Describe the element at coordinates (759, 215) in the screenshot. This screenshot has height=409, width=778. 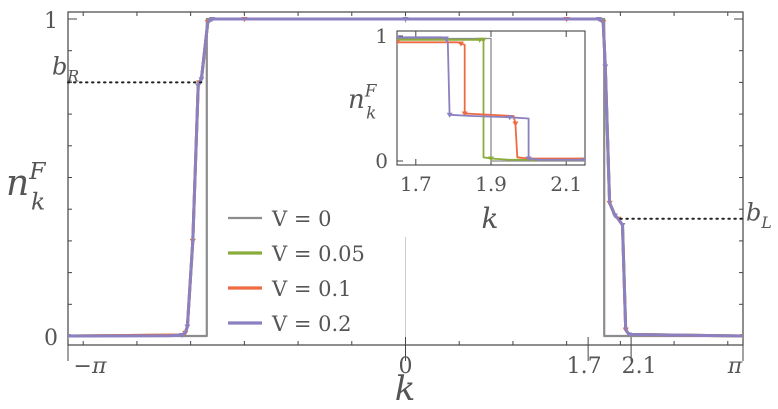
I see `annotation-label: bL` at that location.